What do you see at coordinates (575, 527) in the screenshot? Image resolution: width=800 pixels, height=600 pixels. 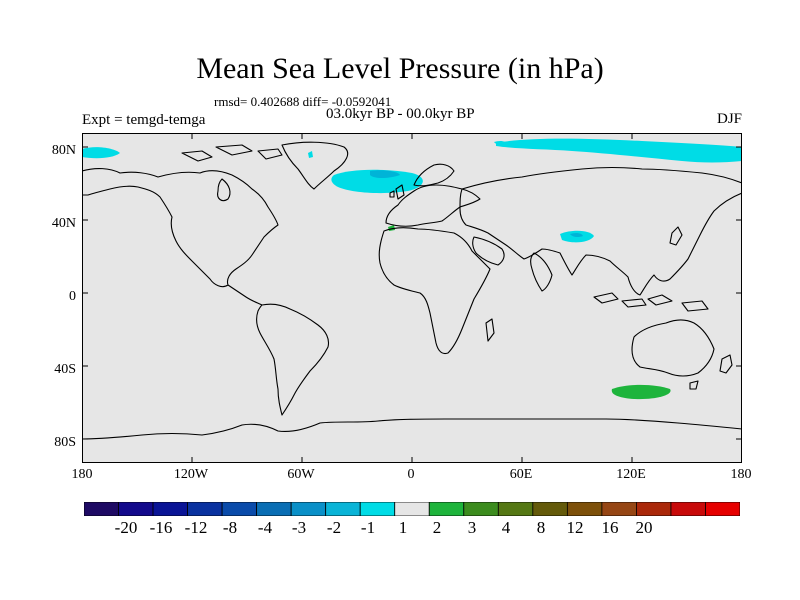 I see `colorbar-label: 12` at bounding box center [575, 527].